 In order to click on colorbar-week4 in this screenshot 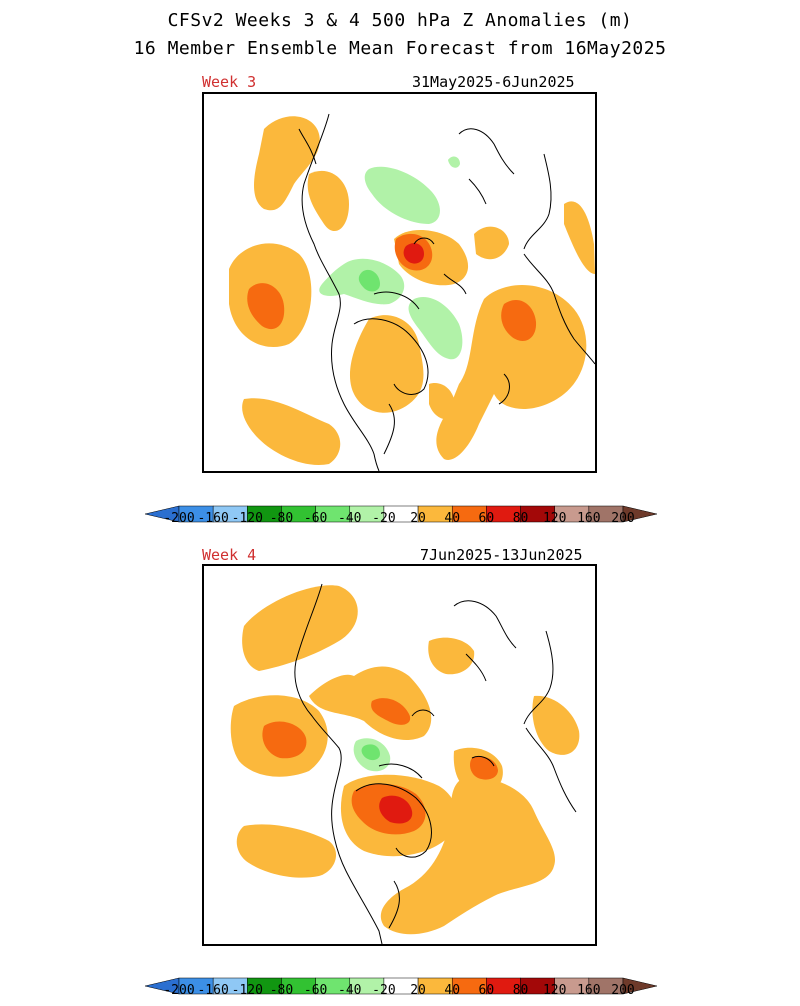, I will do `click(401, 986)`.